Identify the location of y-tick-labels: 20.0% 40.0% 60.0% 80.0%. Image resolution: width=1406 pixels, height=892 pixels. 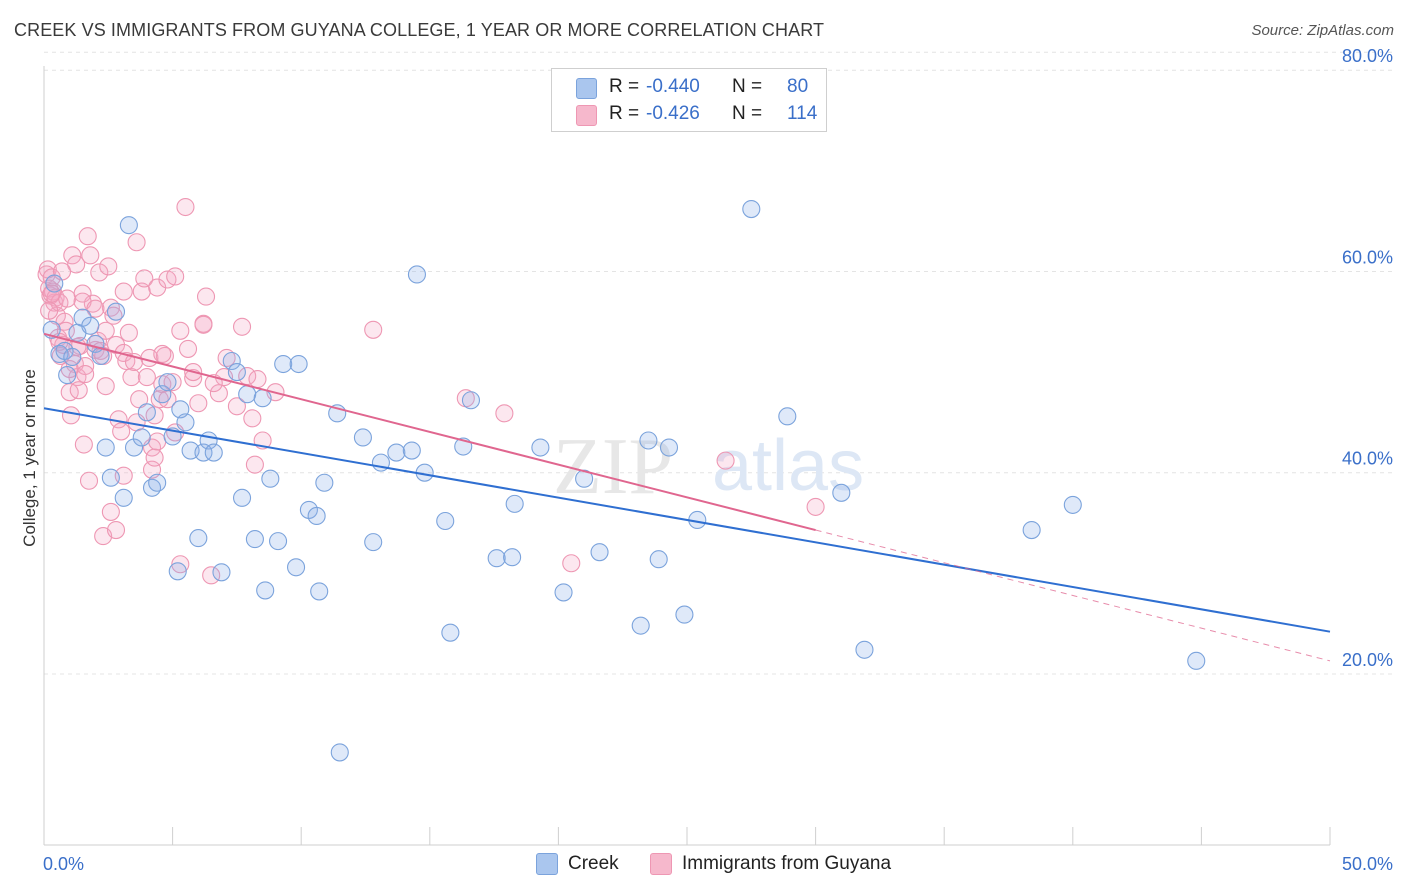
(1367, 358).